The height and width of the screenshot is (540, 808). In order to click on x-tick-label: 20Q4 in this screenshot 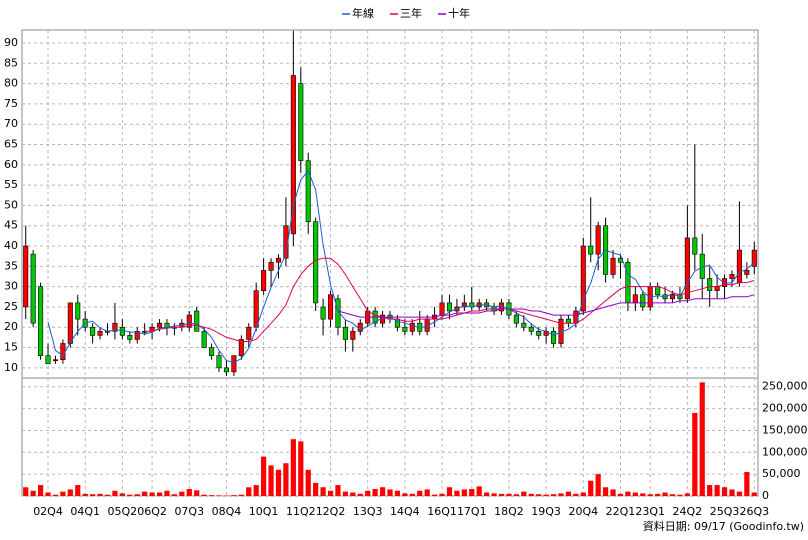, I will do `click(583, 511)`.